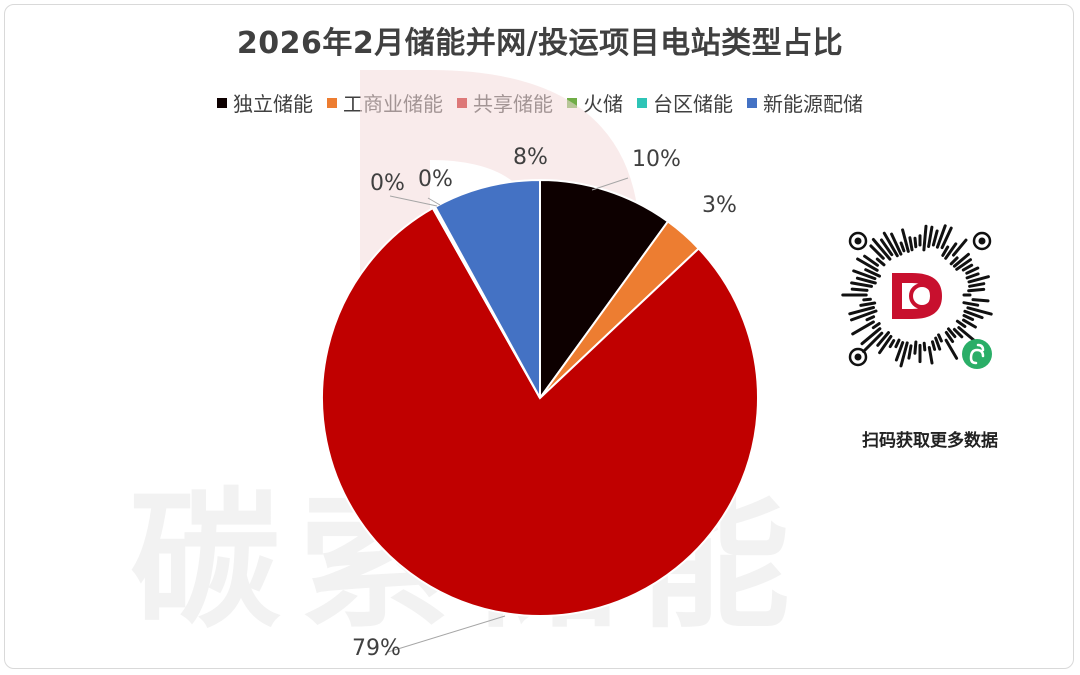  Describe the element at coordinates (376, 648) in the screenshot. I see `data-label: 79%` at that location.